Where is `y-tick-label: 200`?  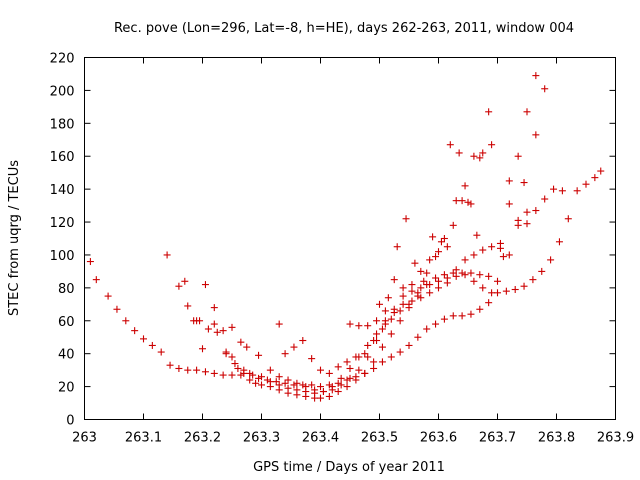 y-tick-label: 200 is located at coordinates (62, 91).